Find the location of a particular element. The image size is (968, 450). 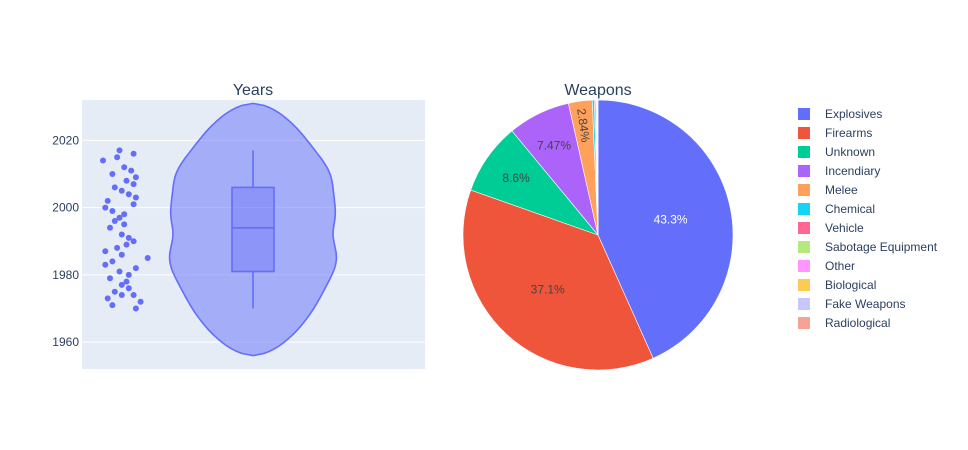

pie-labels: 43.3% 37.1% 8.6% 7.47%2.84% is located at coordinates (595, 202).